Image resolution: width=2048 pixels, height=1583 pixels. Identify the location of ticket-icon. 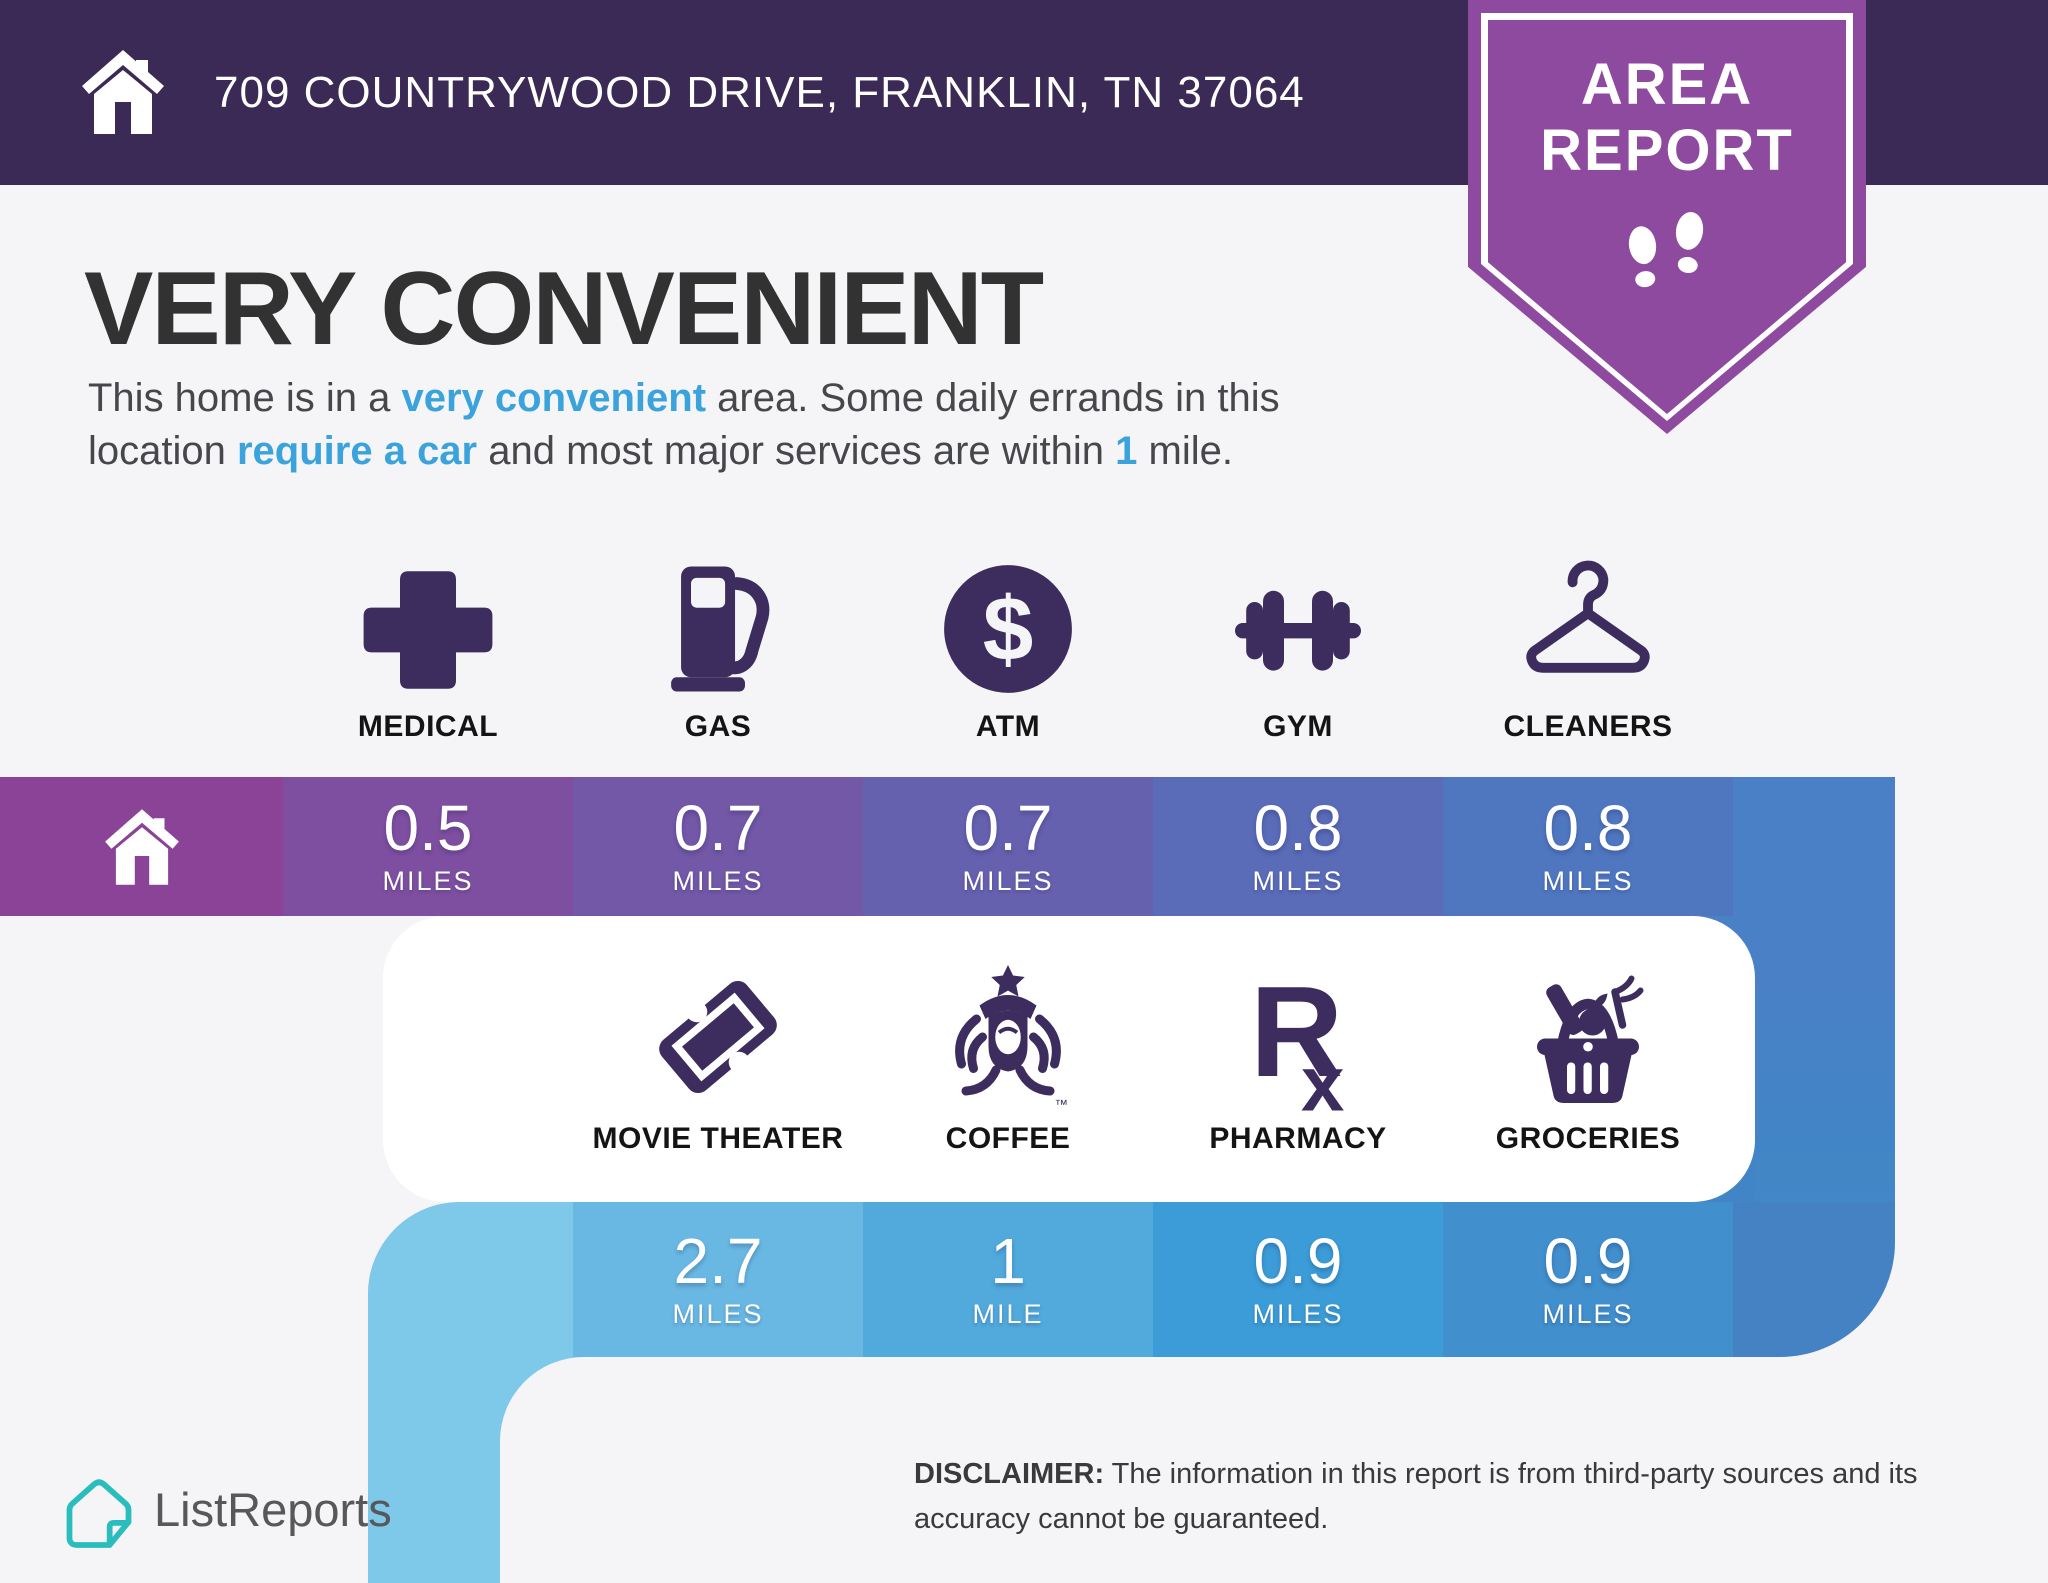
(718, 1036).